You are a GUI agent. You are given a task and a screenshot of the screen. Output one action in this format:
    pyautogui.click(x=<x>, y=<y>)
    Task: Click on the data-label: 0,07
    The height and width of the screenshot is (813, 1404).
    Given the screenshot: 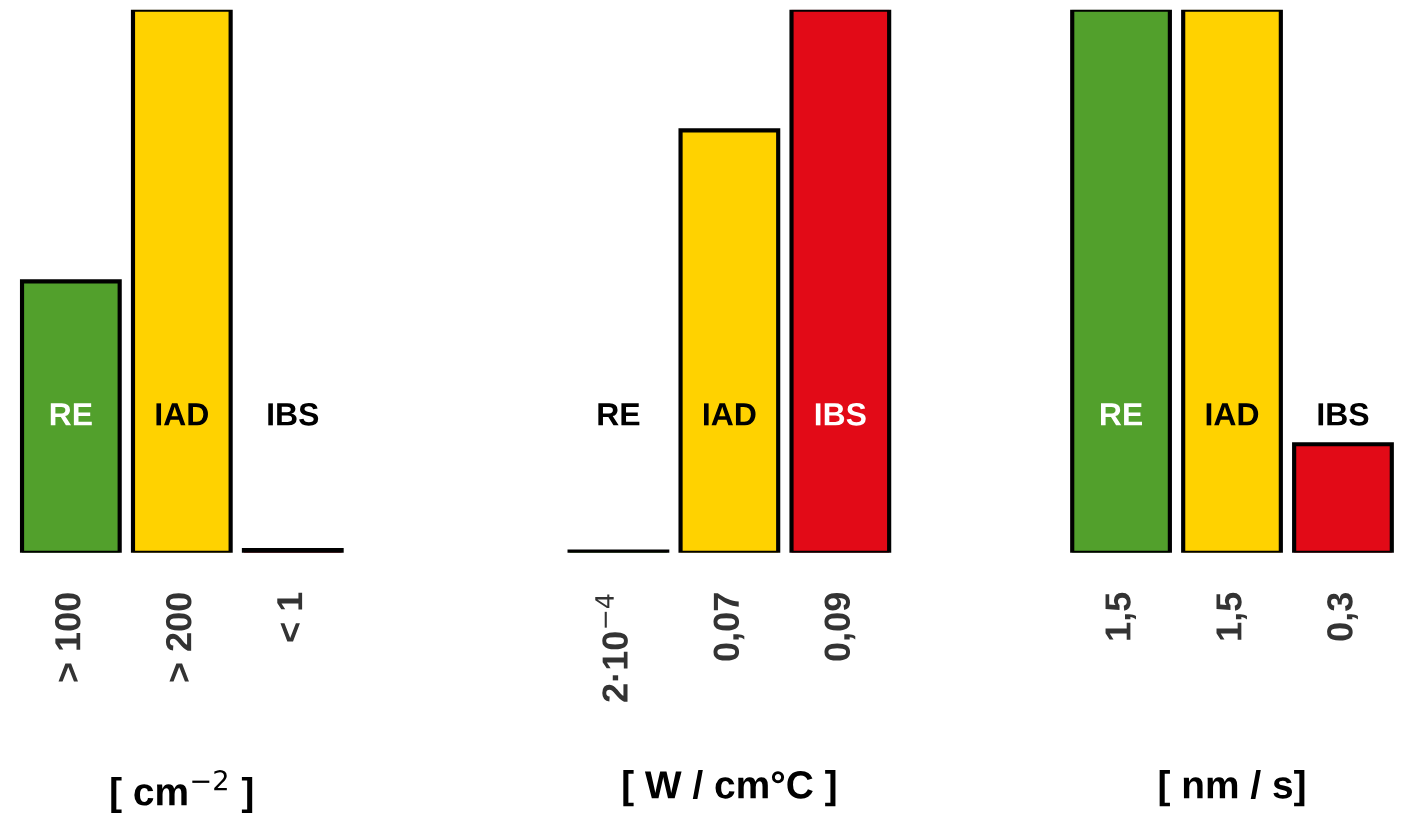 What is the action you would take?
    pyautogui.click(x=729, y=627)
    